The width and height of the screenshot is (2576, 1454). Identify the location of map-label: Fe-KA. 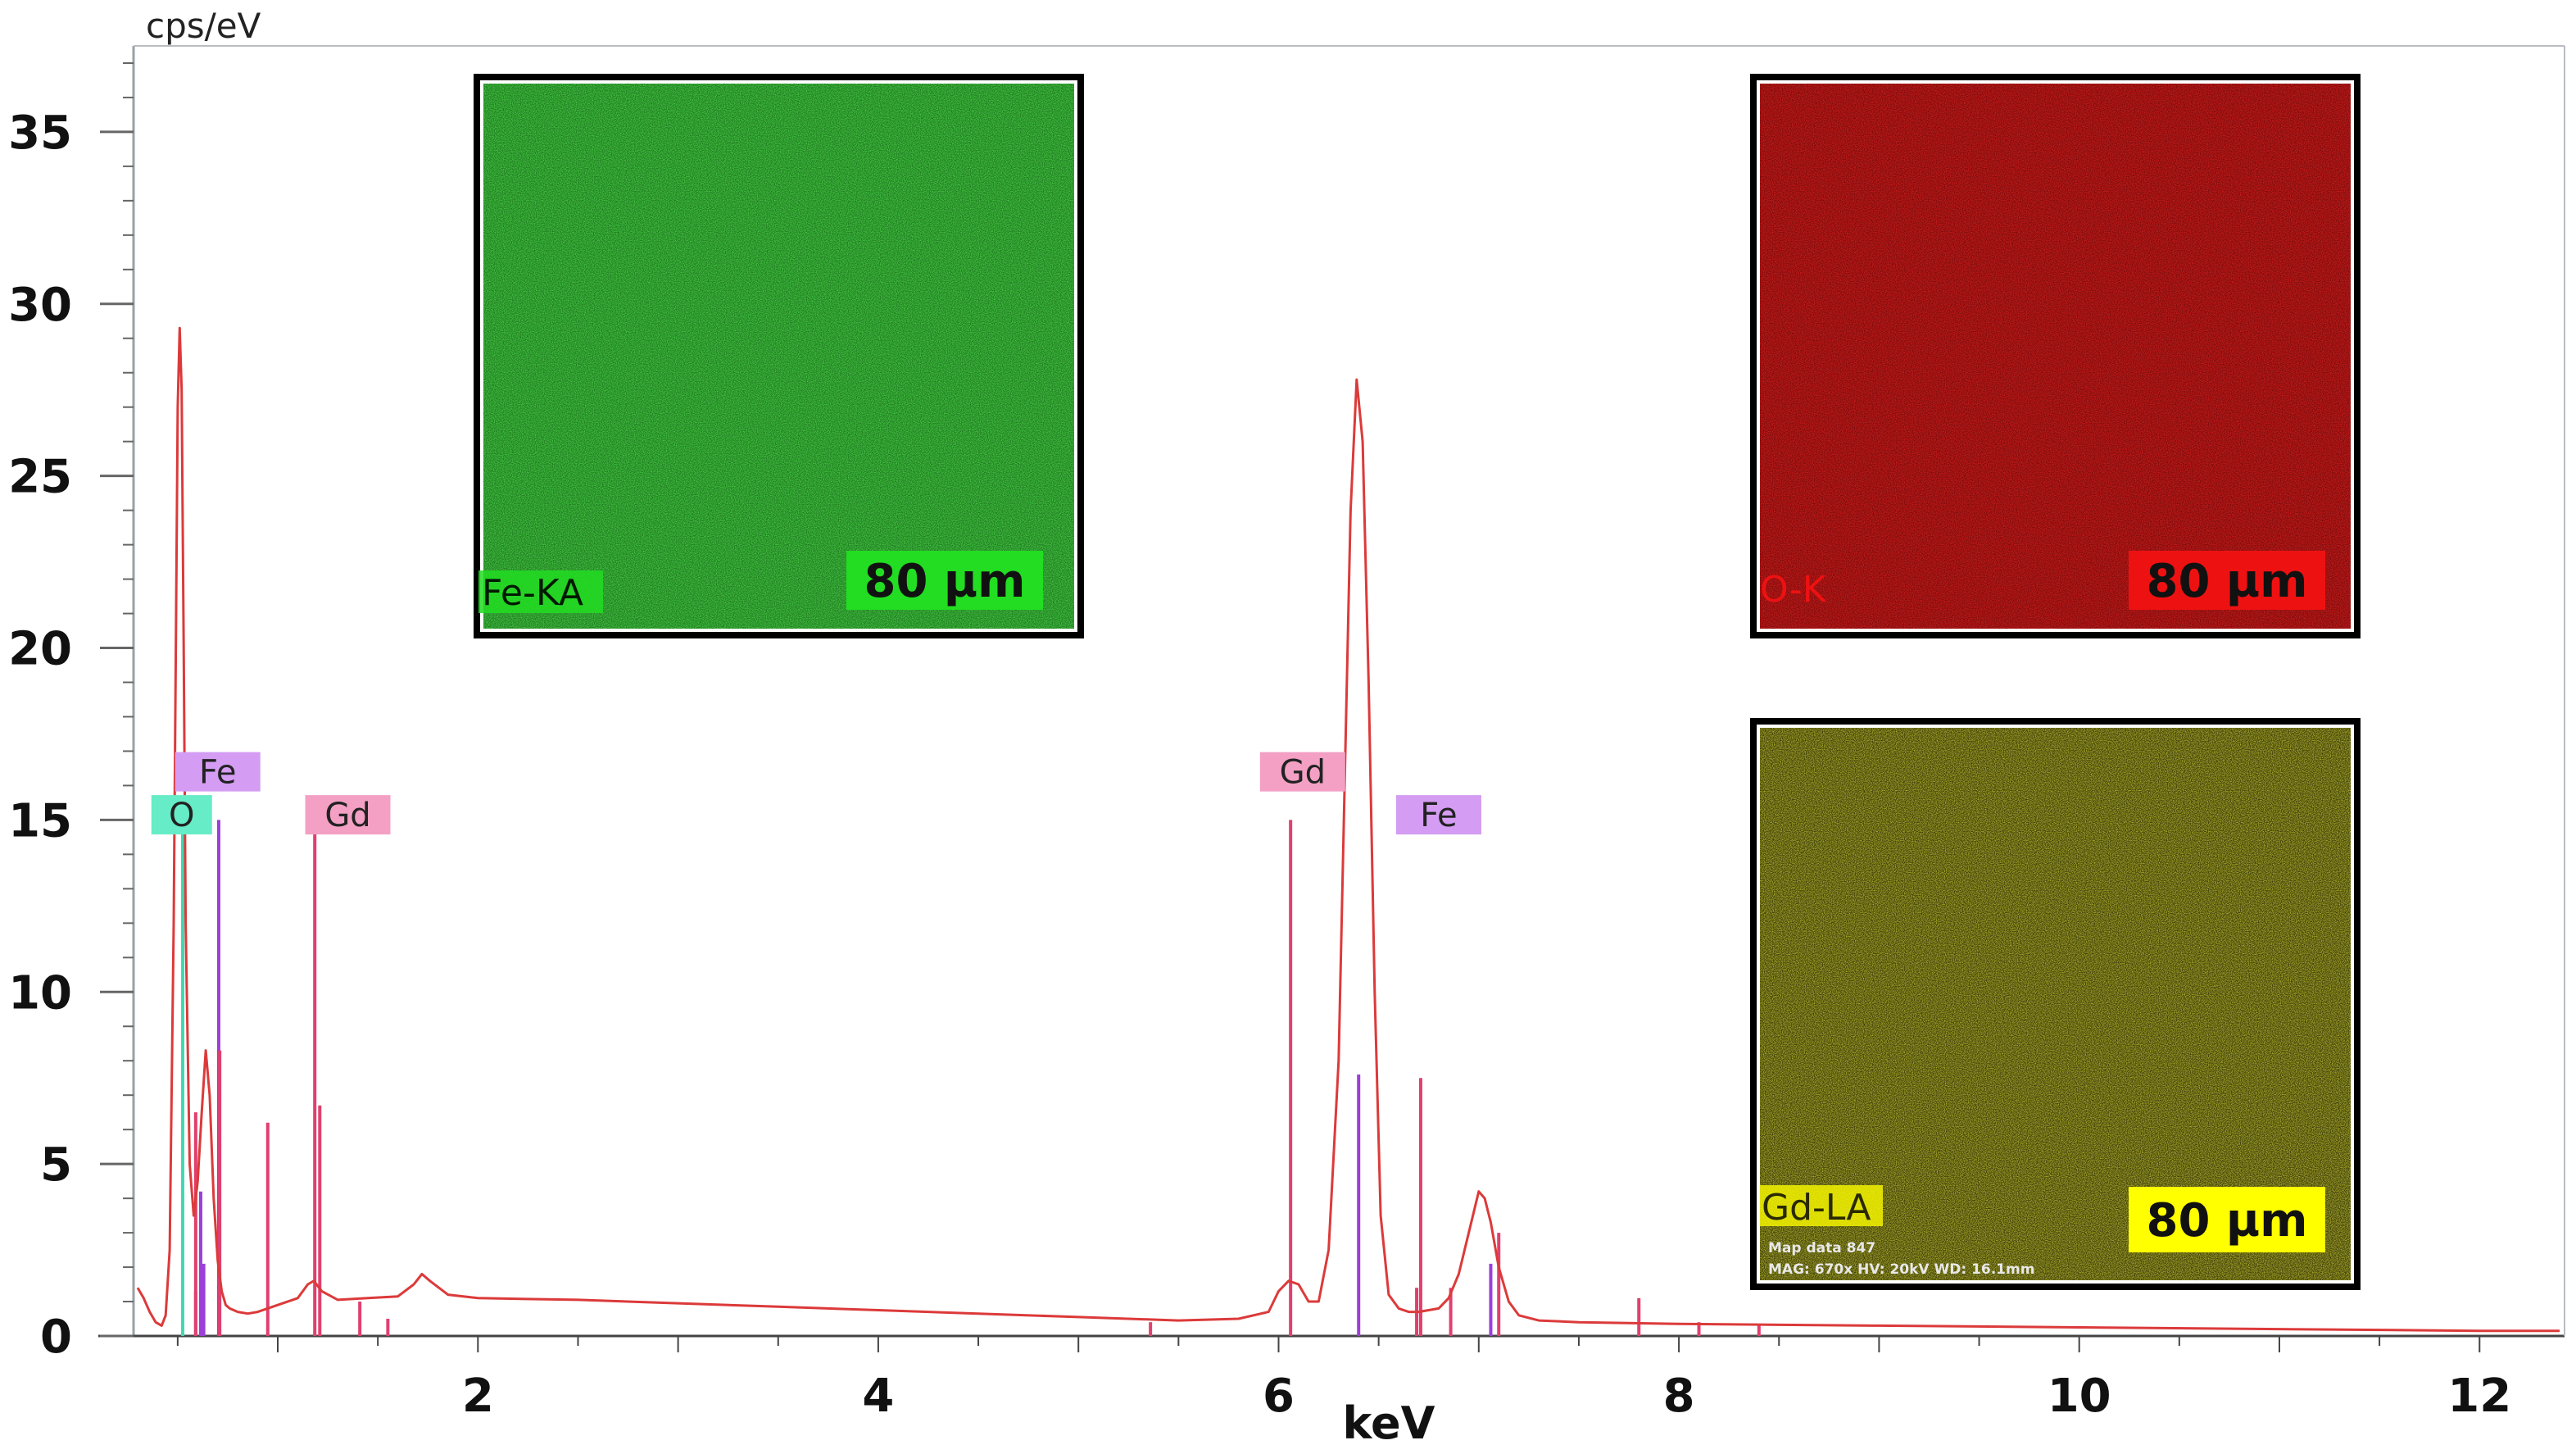
(532, 593).